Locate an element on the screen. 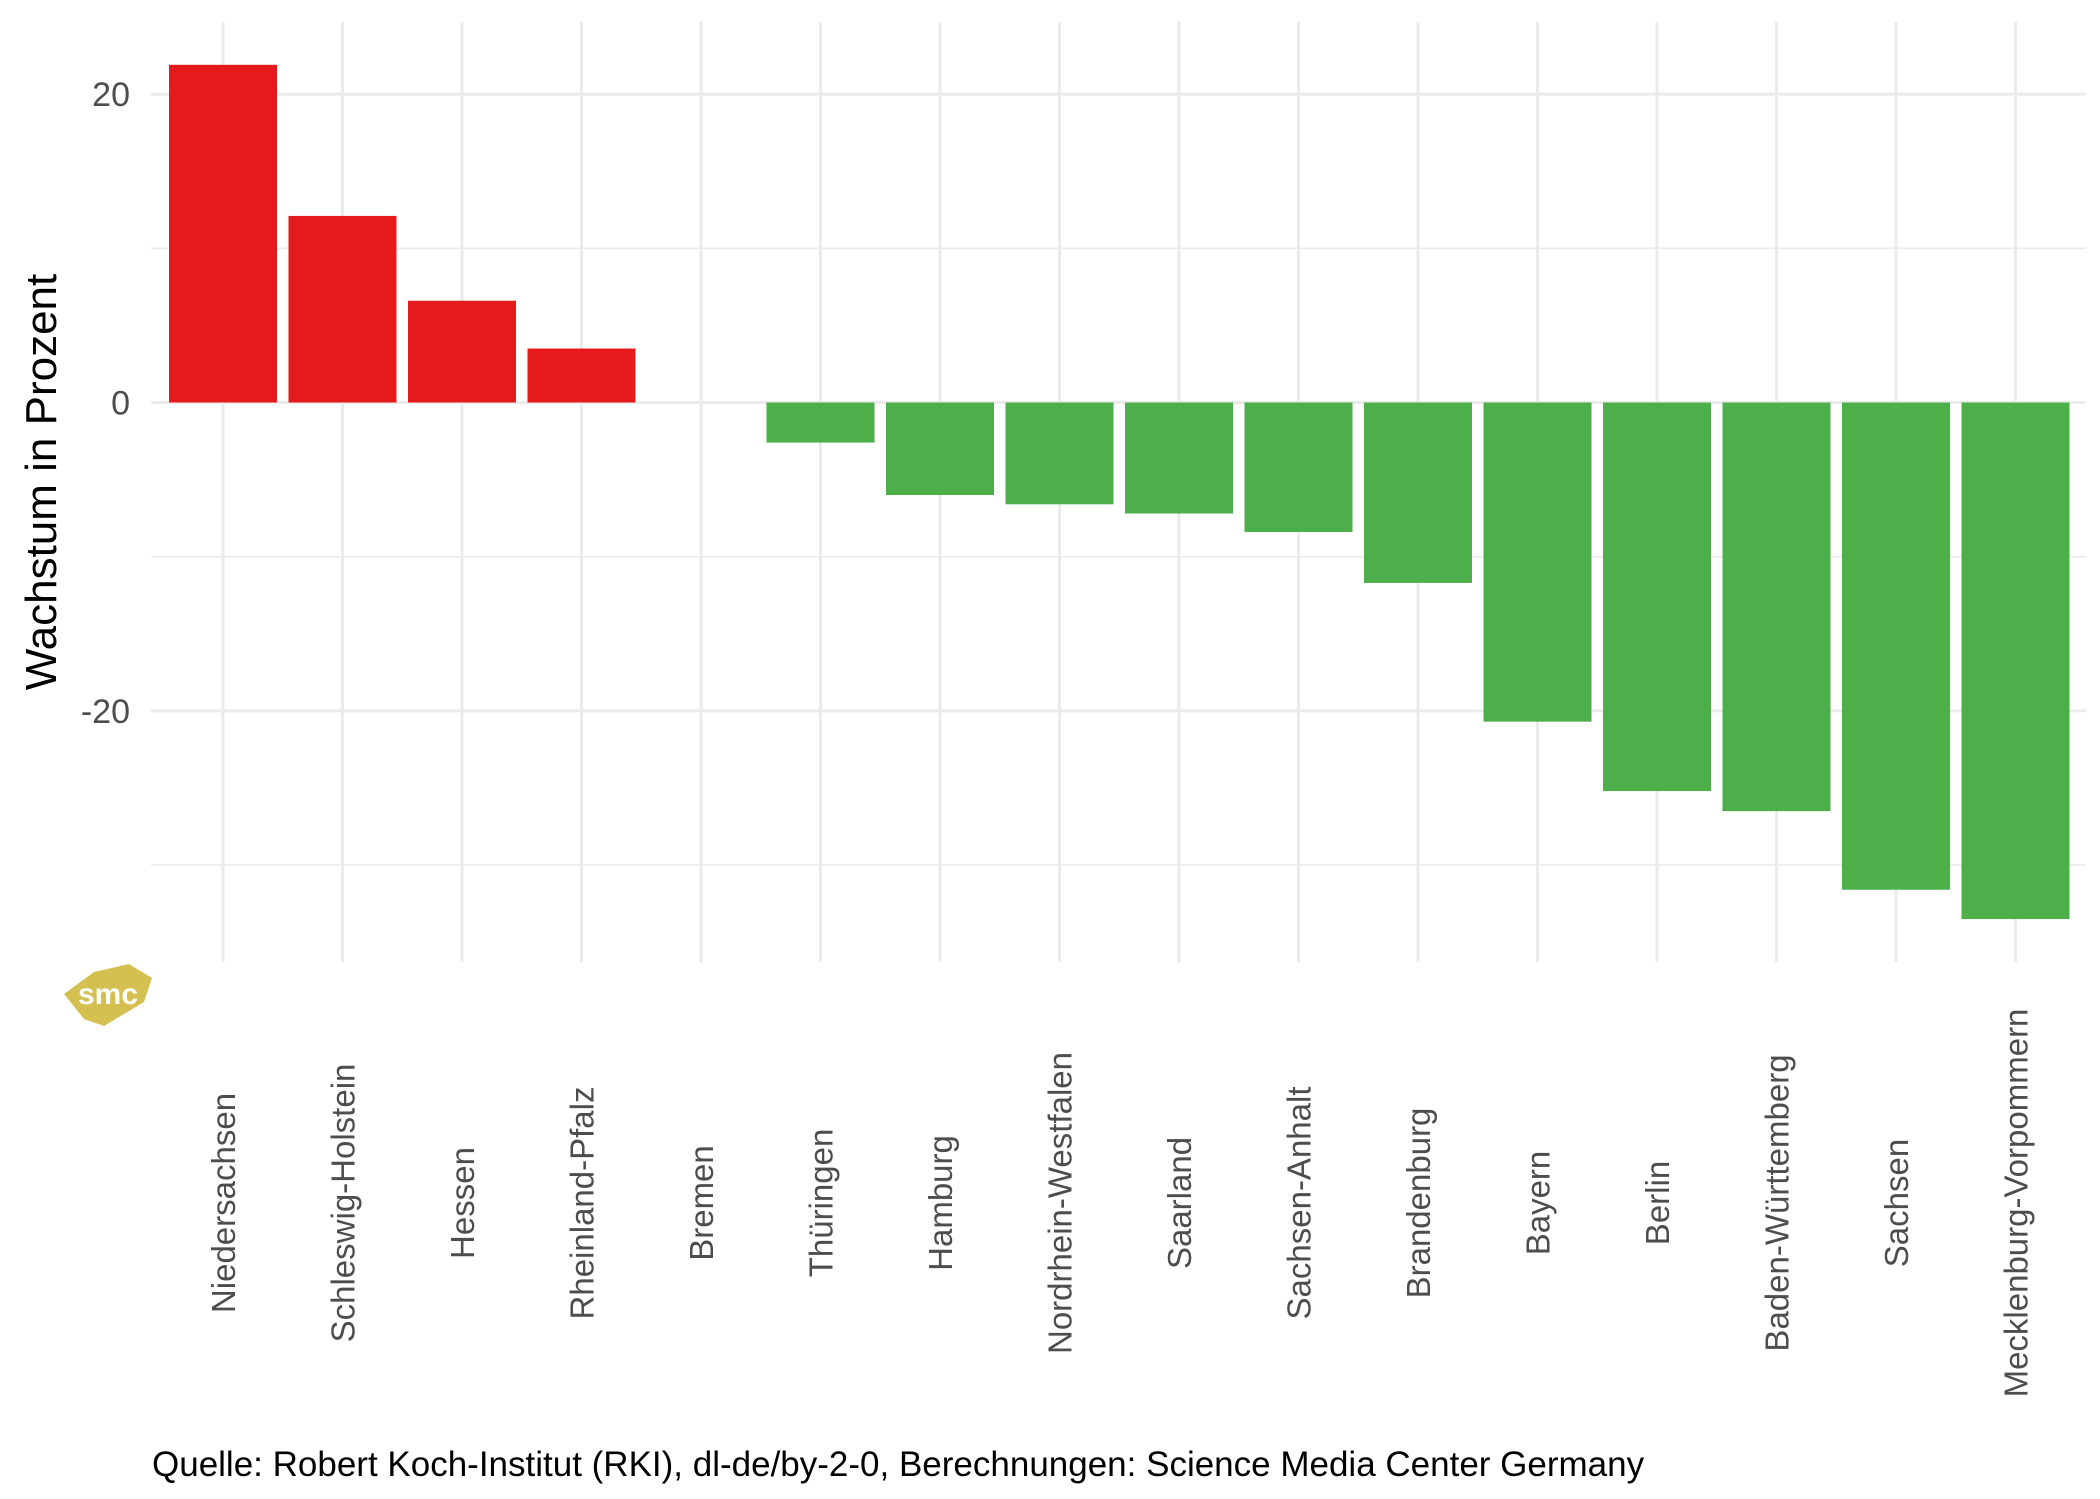  bar-mecklenburg-vorpommern is located at coordinates (2015, 661).